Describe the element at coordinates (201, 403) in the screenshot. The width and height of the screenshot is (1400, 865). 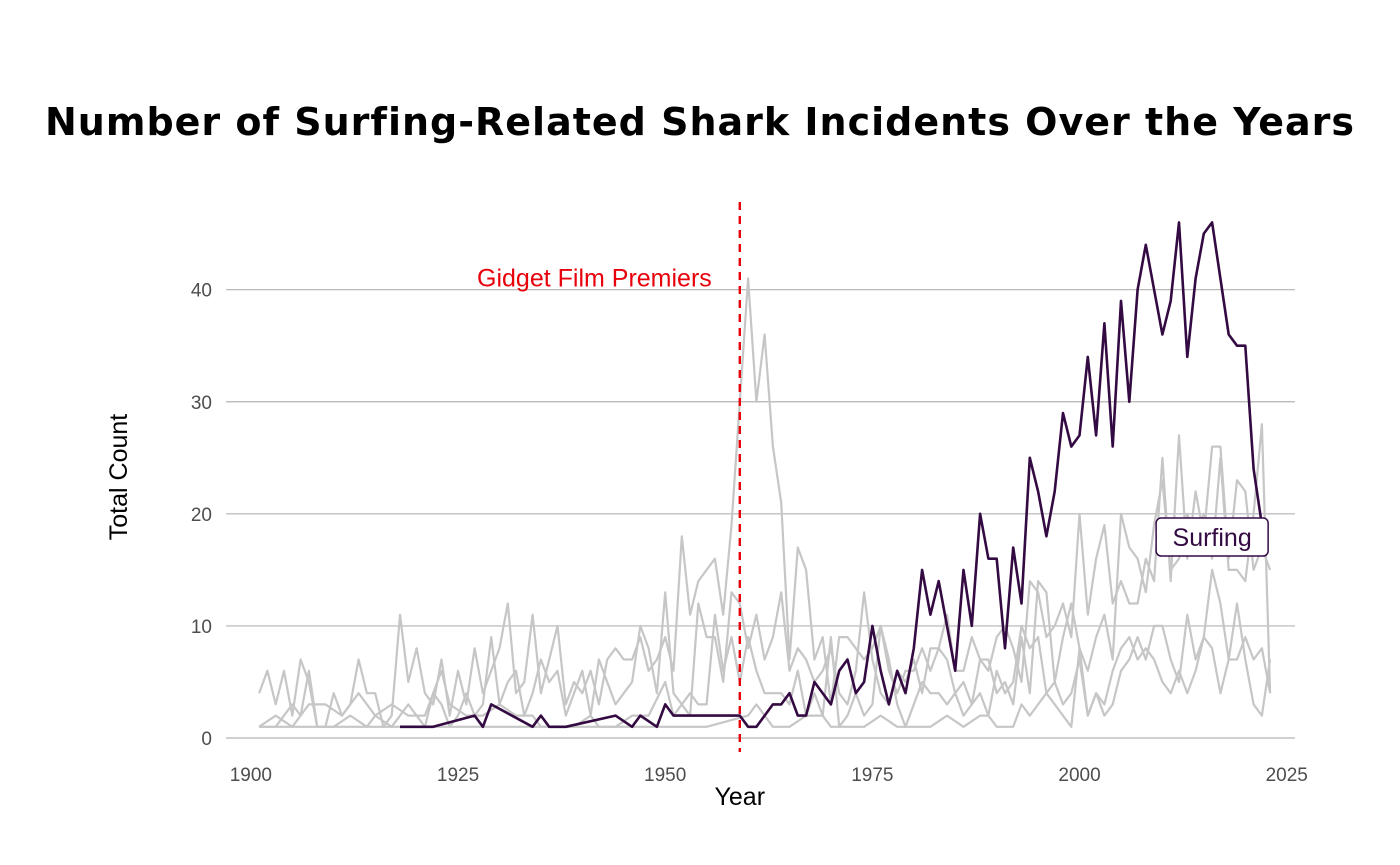
I see `y-tick-label: 30` at that location.